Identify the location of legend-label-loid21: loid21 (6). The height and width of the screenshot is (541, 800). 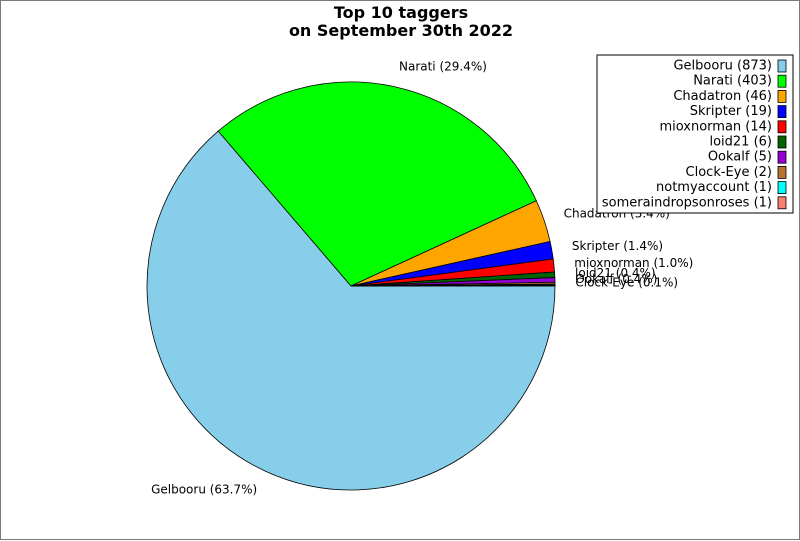
(740, 142).